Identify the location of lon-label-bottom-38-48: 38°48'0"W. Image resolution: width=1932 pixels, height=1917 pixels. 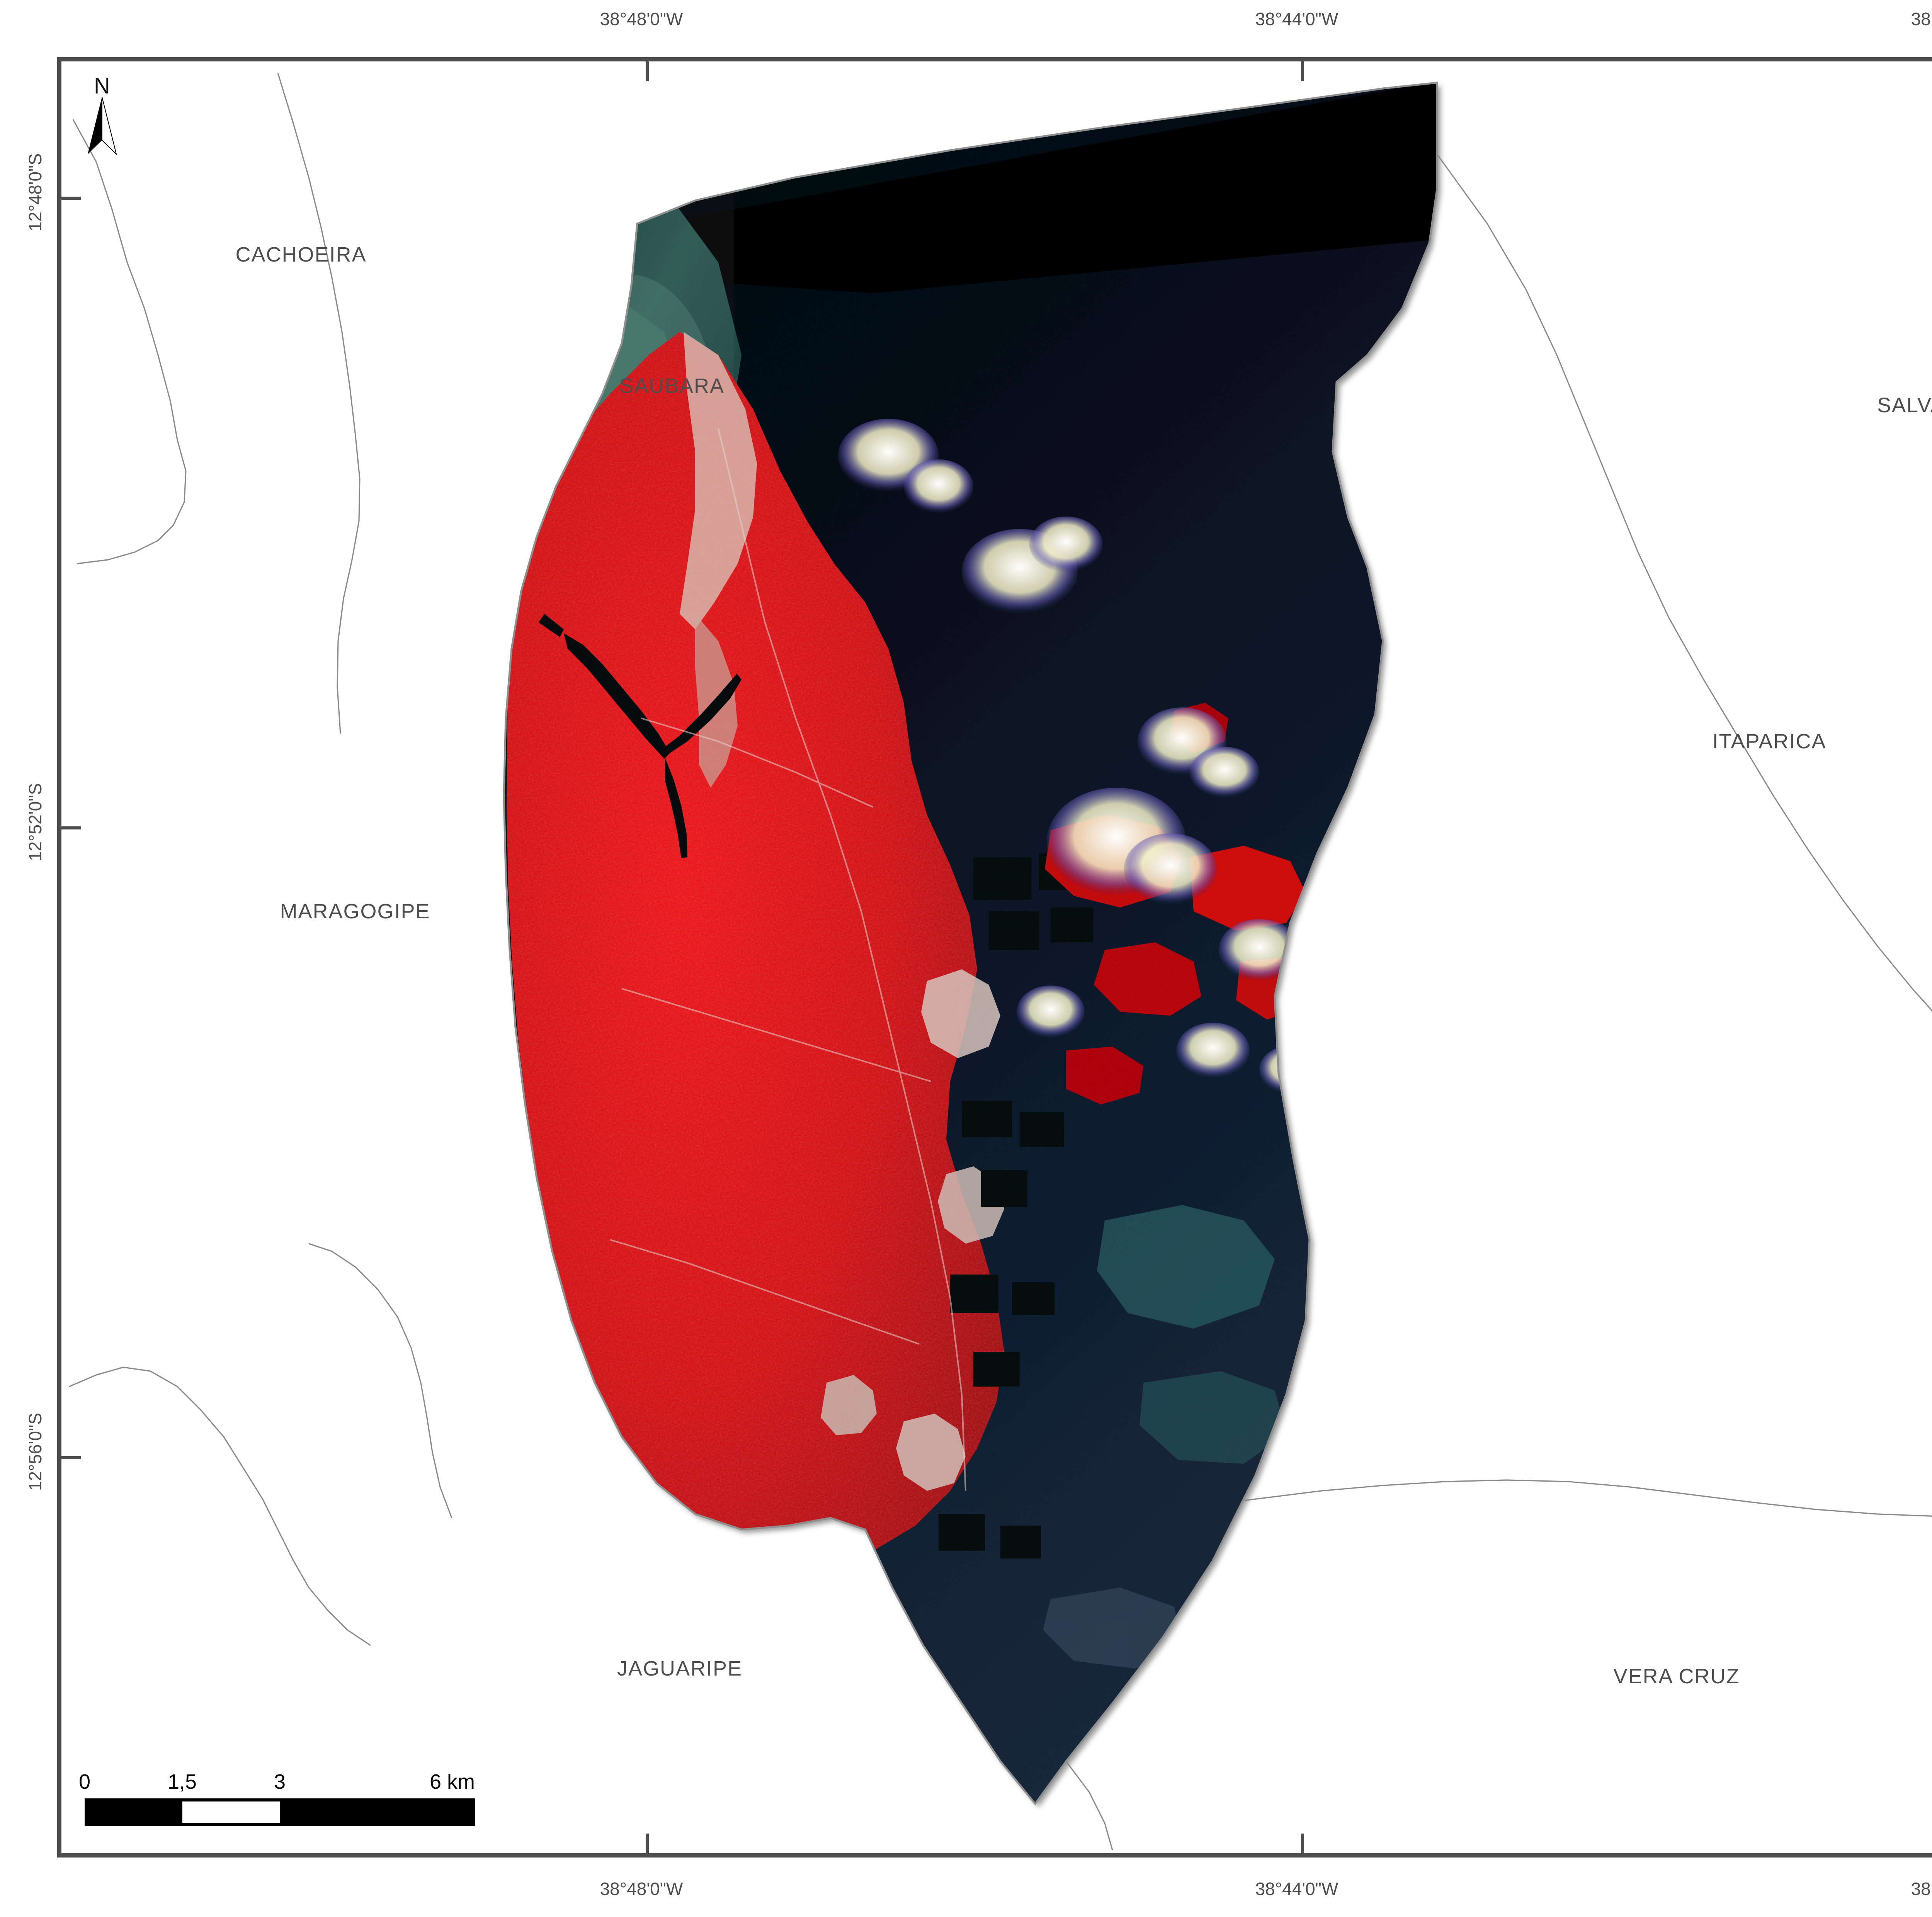
(642, 1889).